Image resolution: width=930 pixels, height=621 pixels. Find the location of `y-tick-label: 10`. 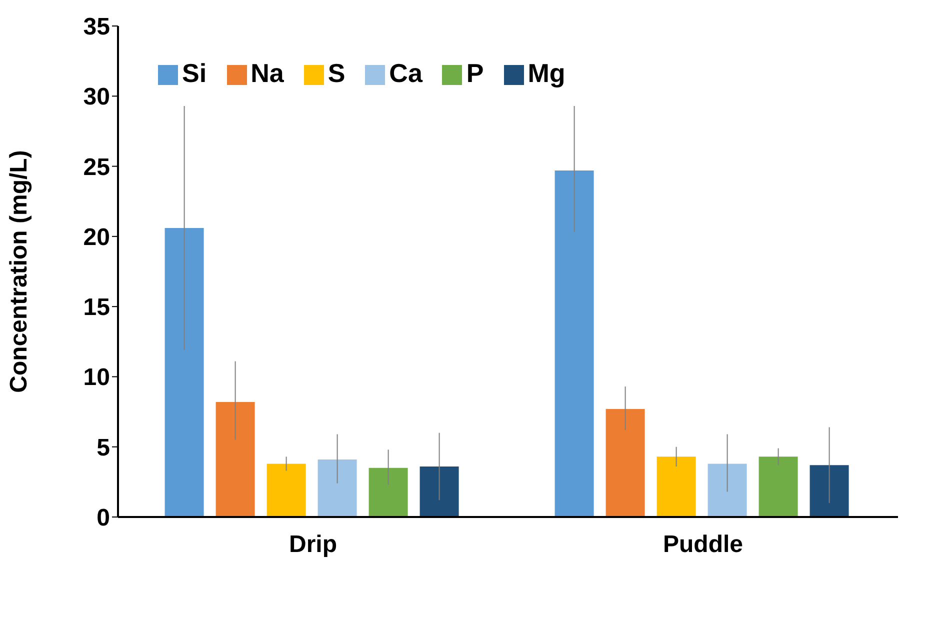

y-tick-label: 10 is located at coordinates (96, 378).